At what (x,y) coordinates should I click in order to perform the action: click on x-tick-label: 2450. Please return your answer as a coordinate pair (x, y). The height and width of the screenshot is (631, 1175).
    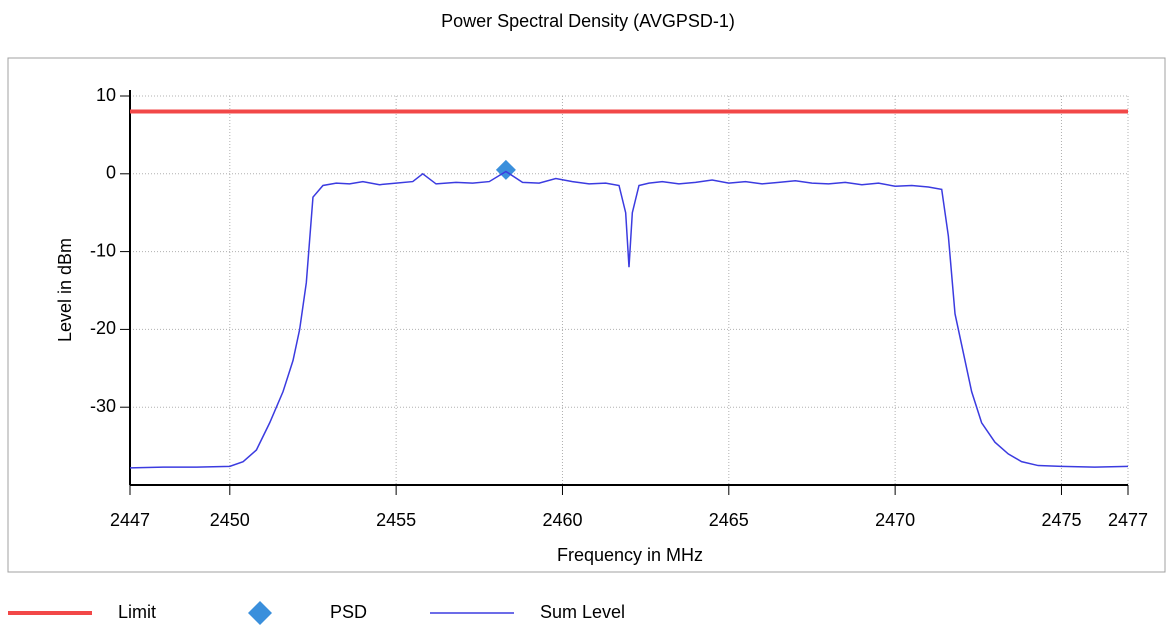
    Looking at the image, I should click on (230, 520).